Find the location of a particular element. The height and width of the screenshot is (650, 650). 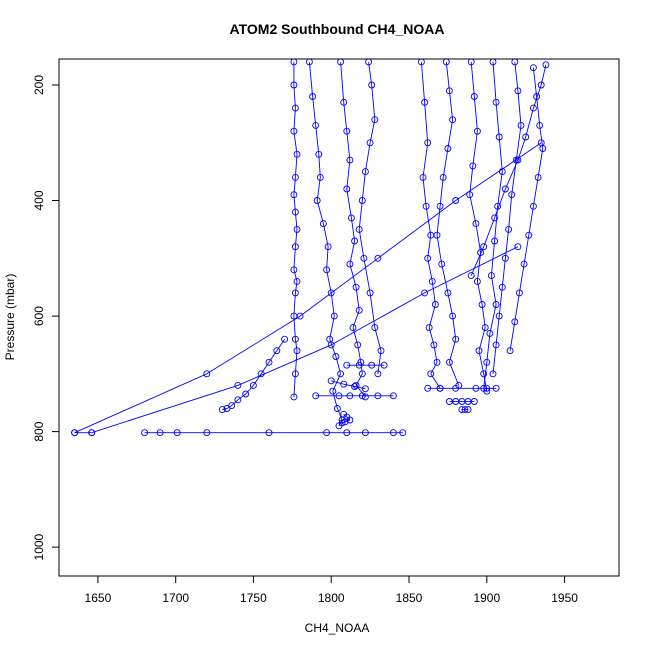

y-tick-label: 800 is located at coordinates (39, 431).